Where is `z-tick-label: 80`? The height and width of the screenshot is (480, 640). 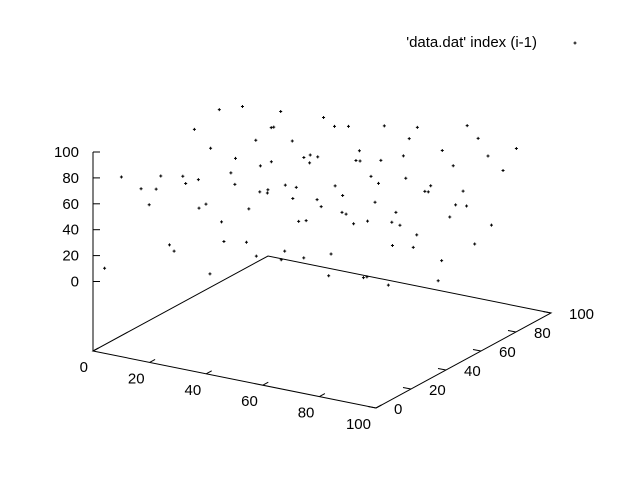
z-tick-label: 80 is located at coordinates (70, 178).